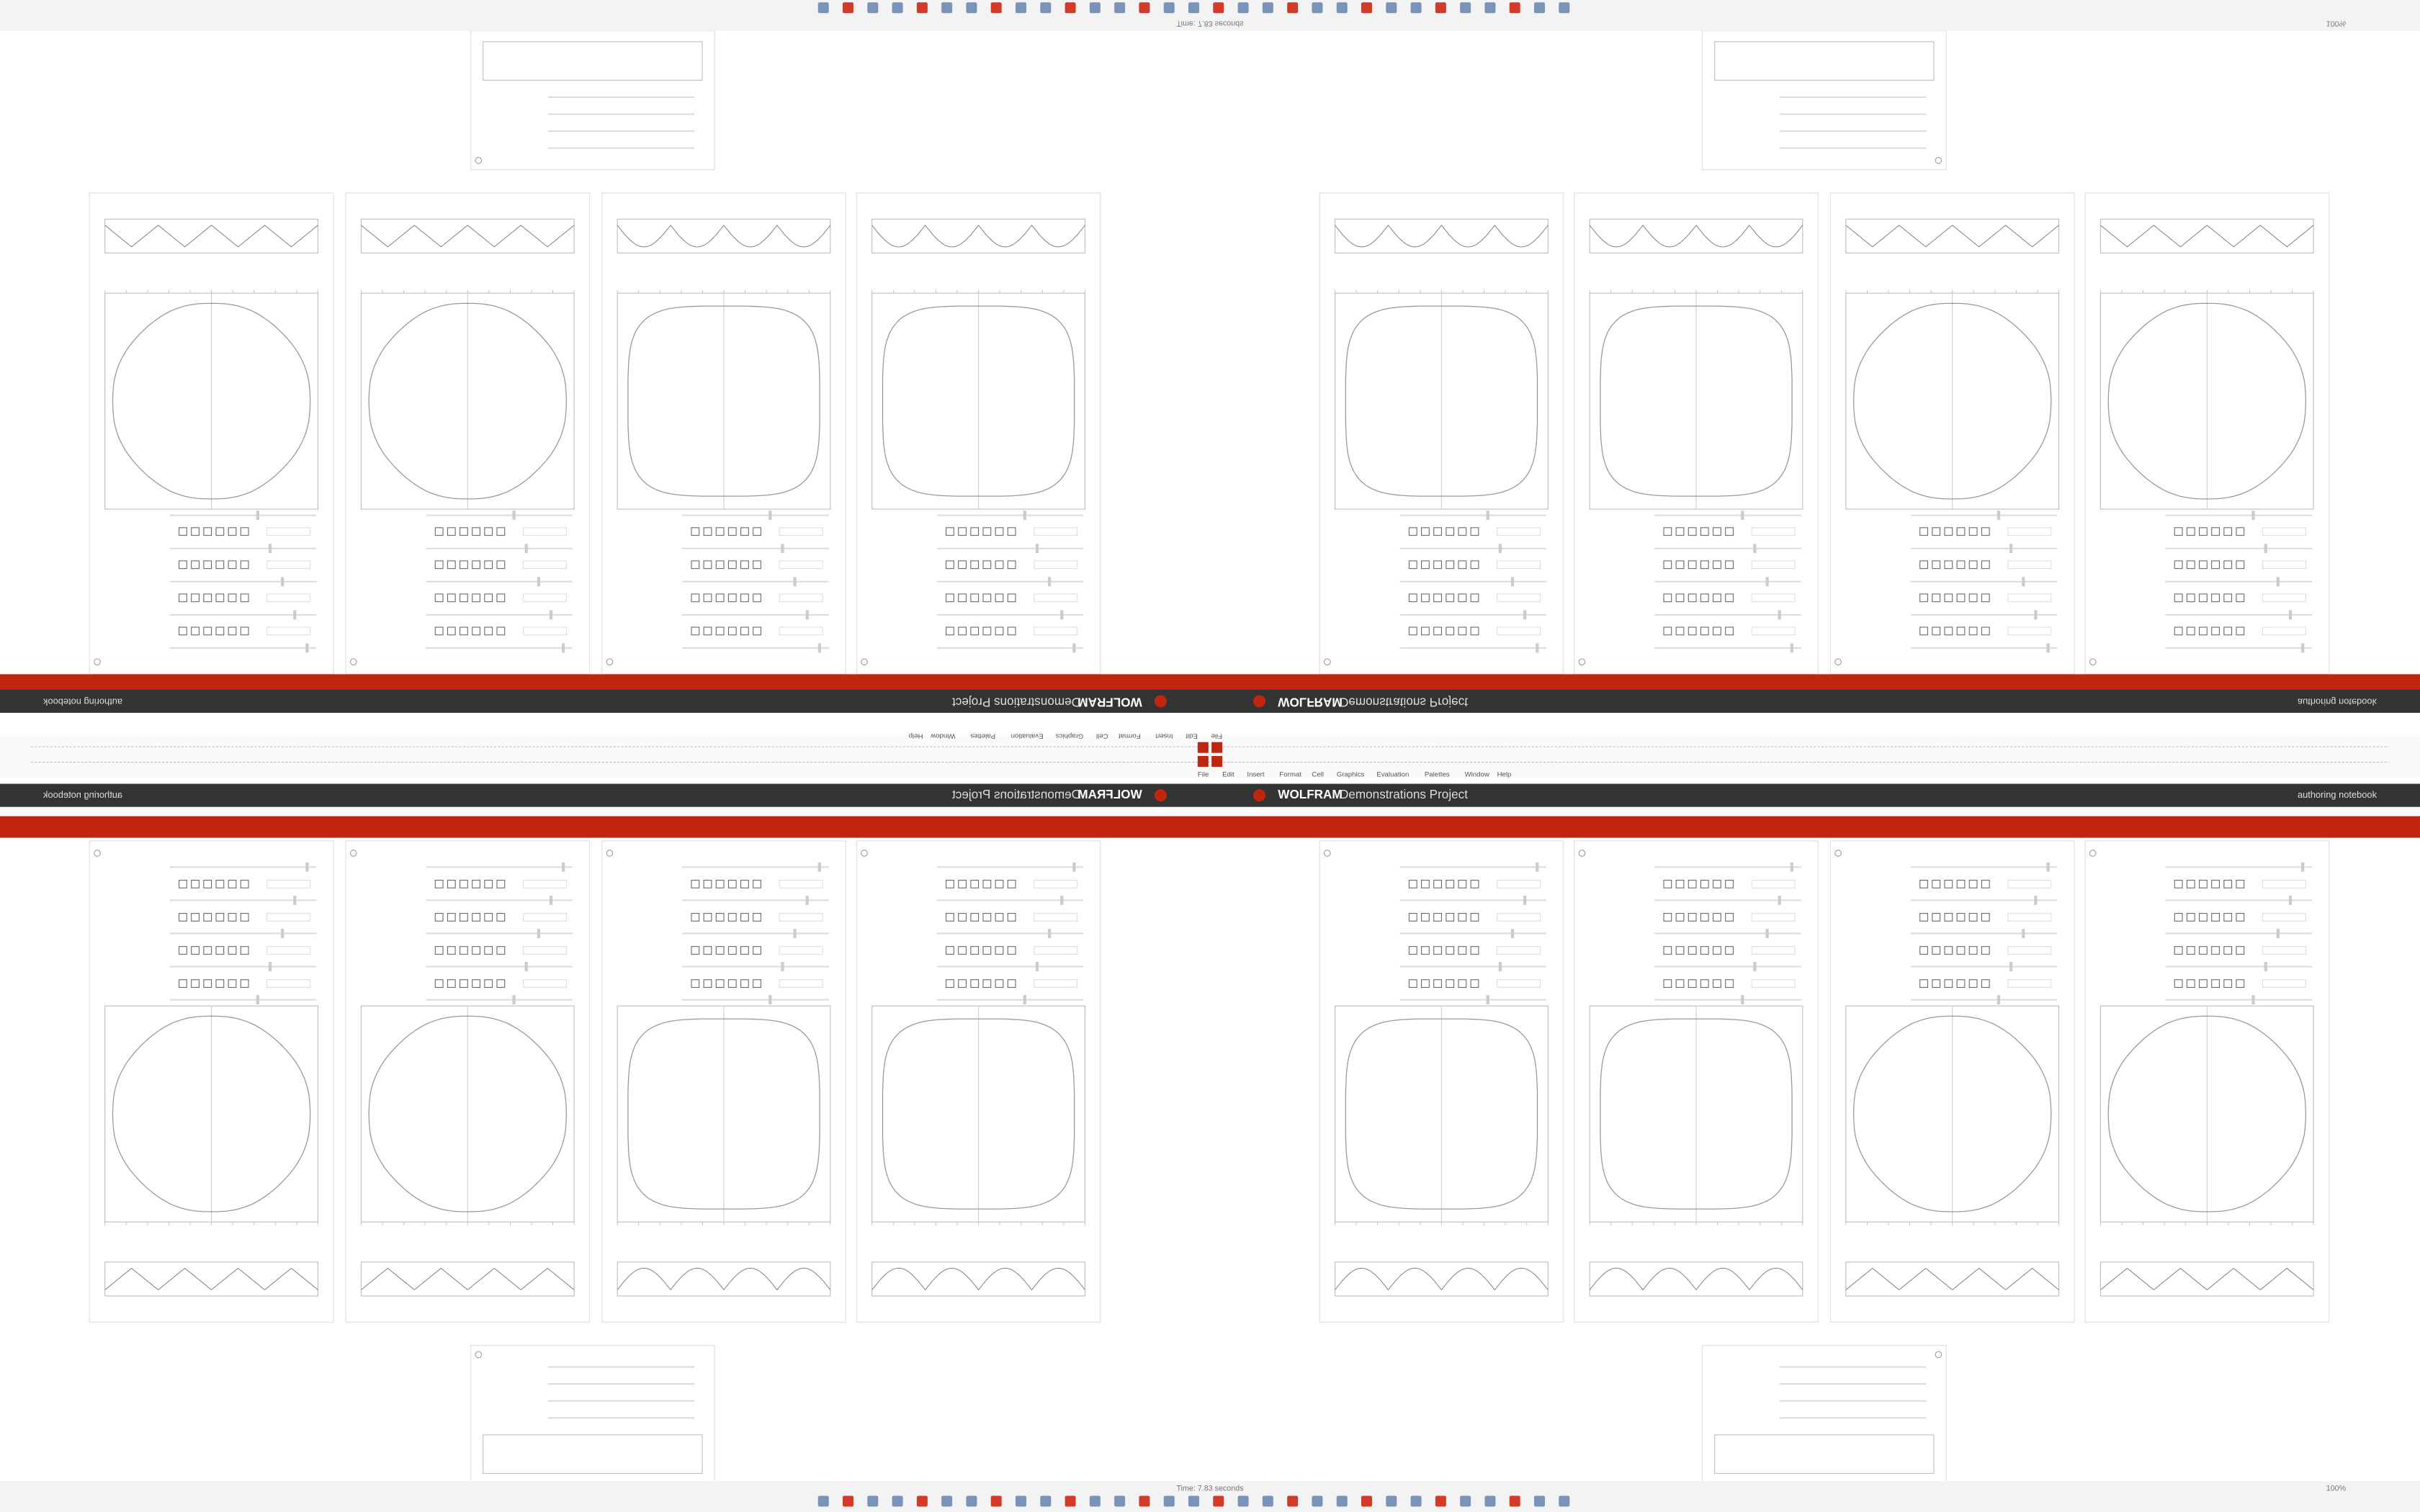  I want to click on menu-item: Graphics, so click(1351, 774).